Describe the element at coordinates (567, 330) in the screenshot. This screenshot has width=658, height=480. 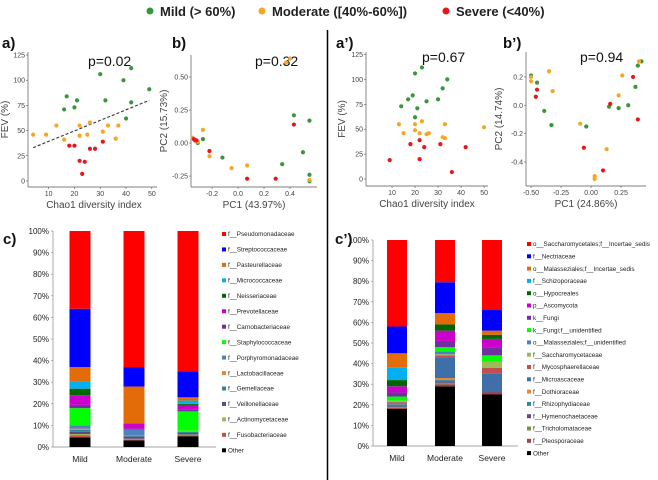
I see `legend-label: k__Fungi;f__unidentified` at that location.